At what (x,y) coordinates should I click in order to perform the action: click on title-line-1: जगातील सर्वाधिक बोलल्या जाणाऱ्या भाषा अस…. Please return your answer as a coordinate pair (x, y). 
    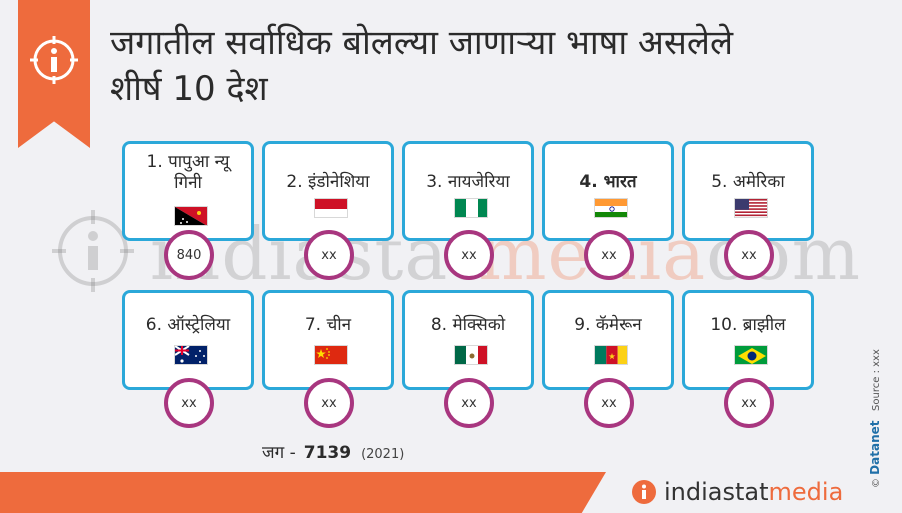
    Looking at the image, I should click on (421, 43).